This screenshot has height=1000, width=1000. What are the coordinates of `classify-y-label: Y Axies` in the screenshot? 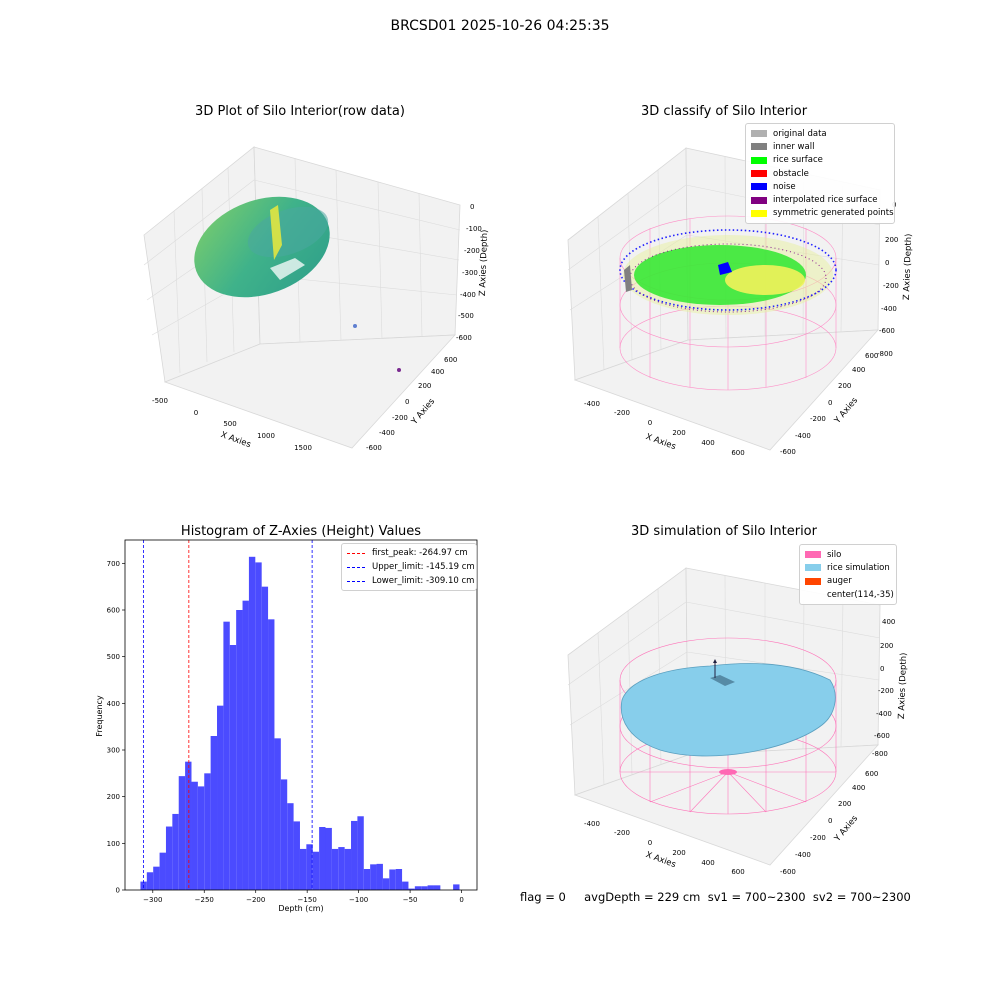 It's located at (846, 410).